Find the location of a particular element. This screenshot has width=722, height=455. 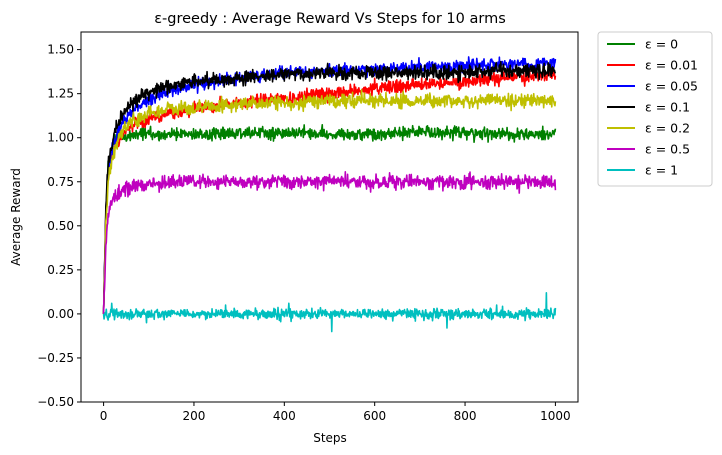

legend-label: ε = 0.05 is located at coordinates (671, 86).